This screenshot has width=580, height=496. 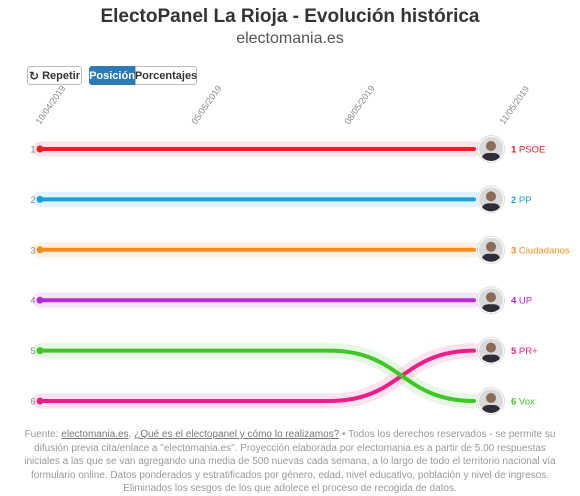 What do you see at coordinates (61, 75) in the screenshot?
I see `repeat-label: Repetir` at bounding box center [61, 75].